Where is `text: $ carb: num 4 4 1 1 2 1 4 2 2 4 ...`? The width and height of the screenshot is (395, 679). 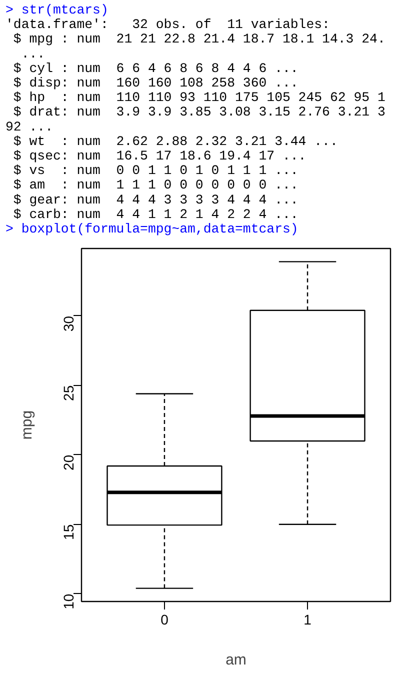
text: $ carb: num 4 4 1 1 2 1 4 2 2 4 ... is located at coordinates (152, 214).